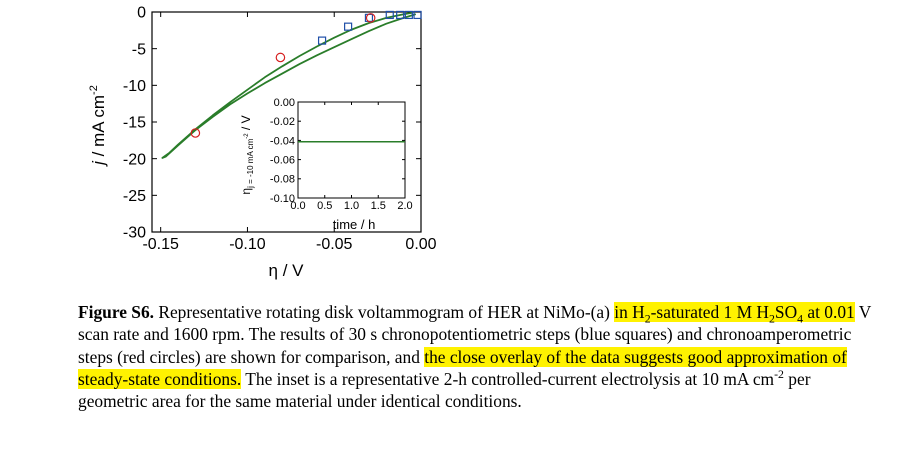 The height and width of the screenshot is (465, 900). What do you see at coordinates (297, 206) in the screenshot?
I see `inset-x-tick-label: 0.0` at bounding box center [297, 206].